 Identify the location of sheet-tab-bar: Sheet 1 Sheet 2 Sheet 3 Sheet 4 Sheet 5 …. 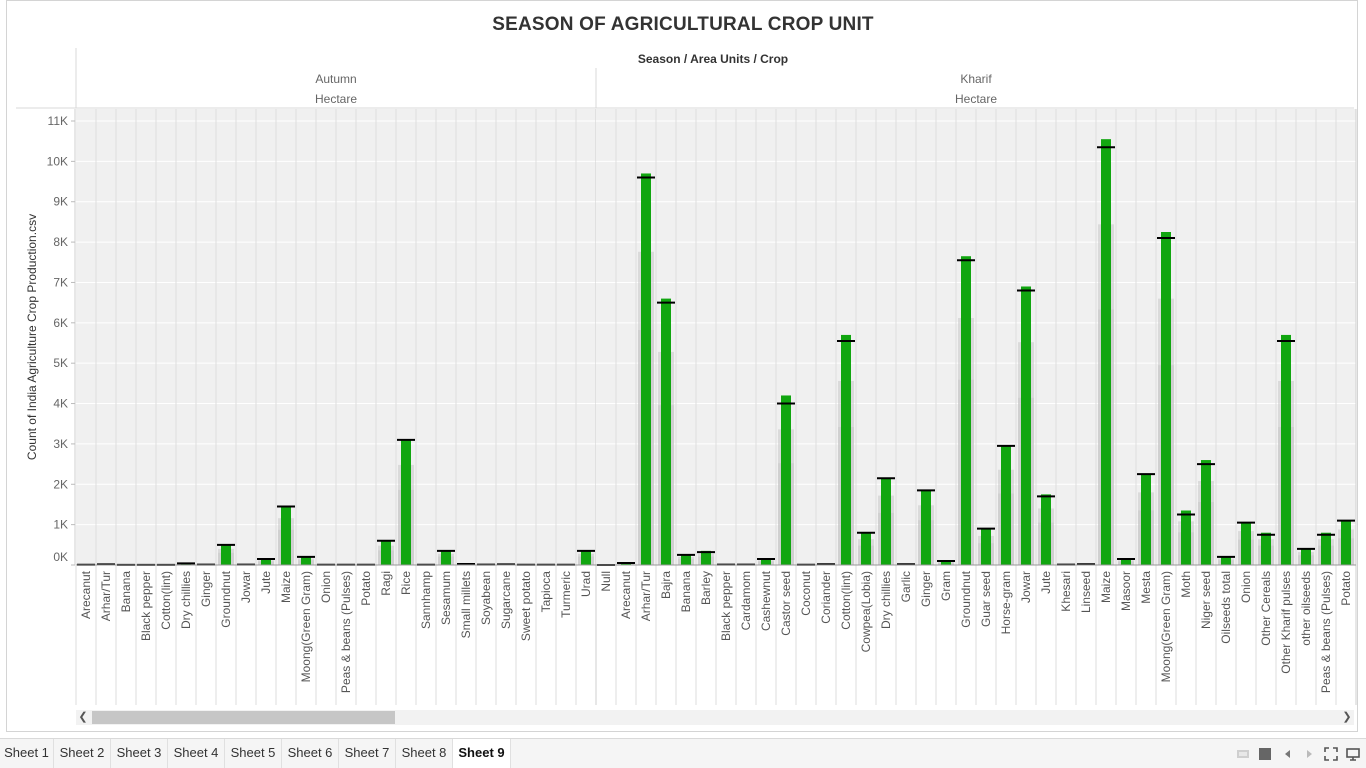
(683, 753).